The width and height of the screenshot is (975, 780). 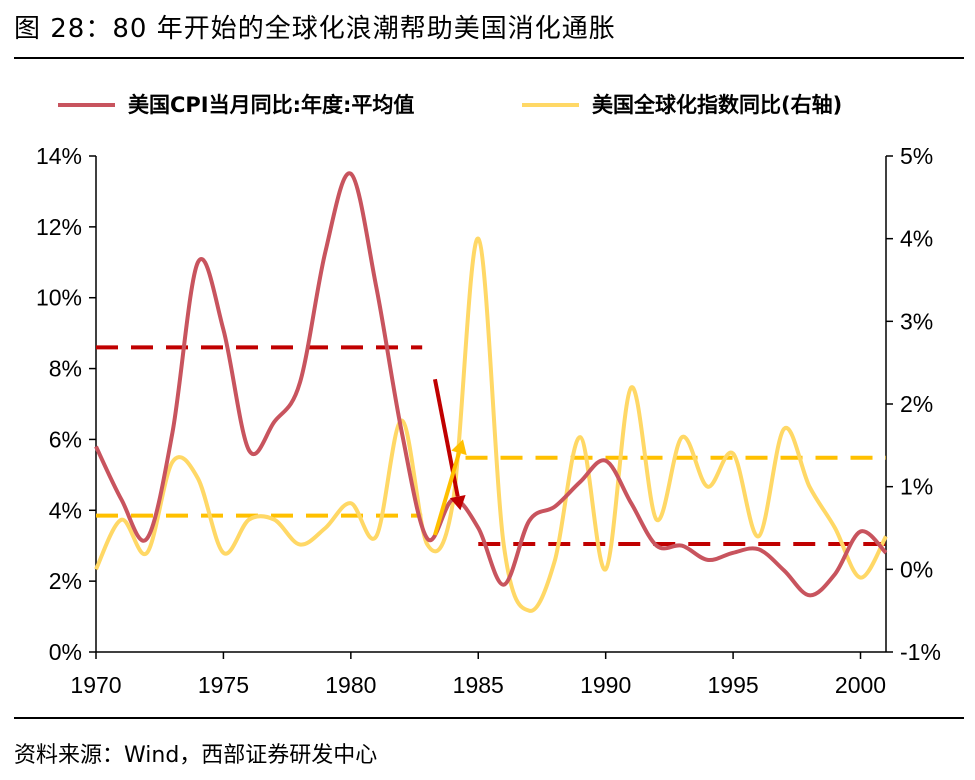 I want to click on x-tick-label: 1995, so click(x=733, y=685).